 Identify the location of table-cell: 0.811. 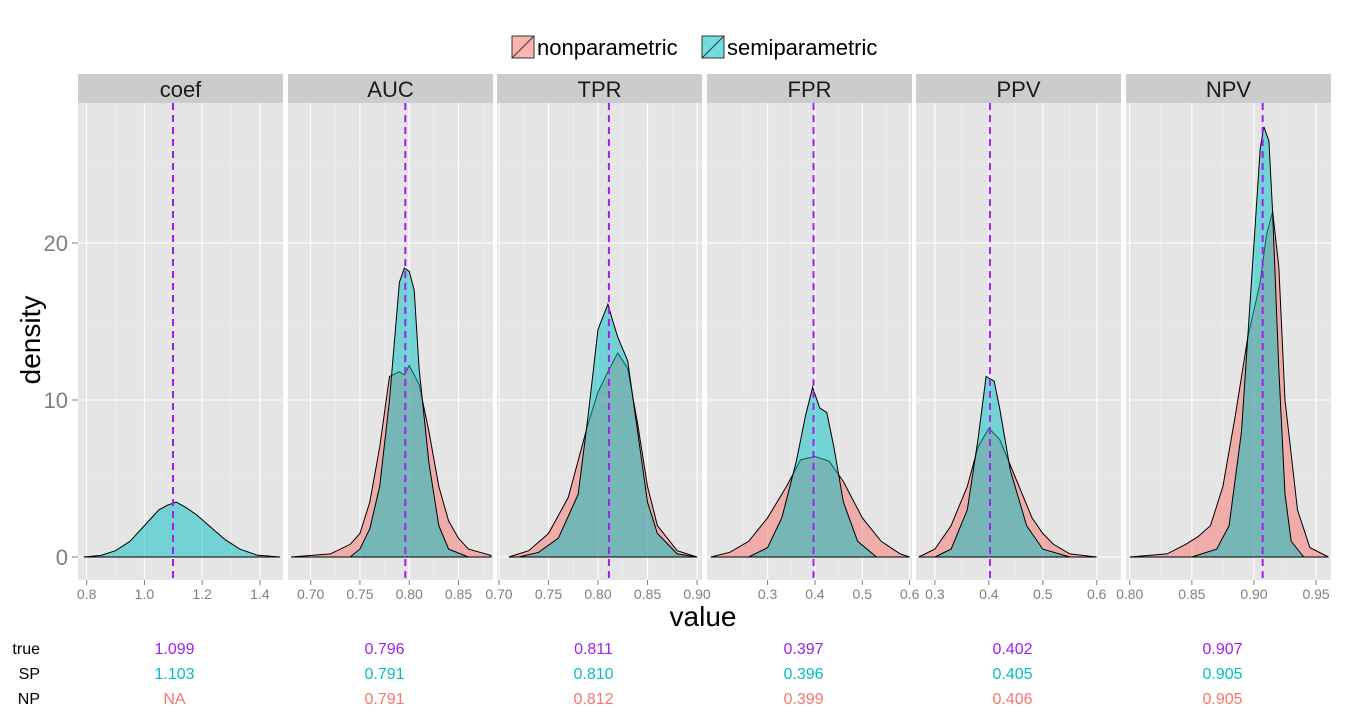
(593, 649).